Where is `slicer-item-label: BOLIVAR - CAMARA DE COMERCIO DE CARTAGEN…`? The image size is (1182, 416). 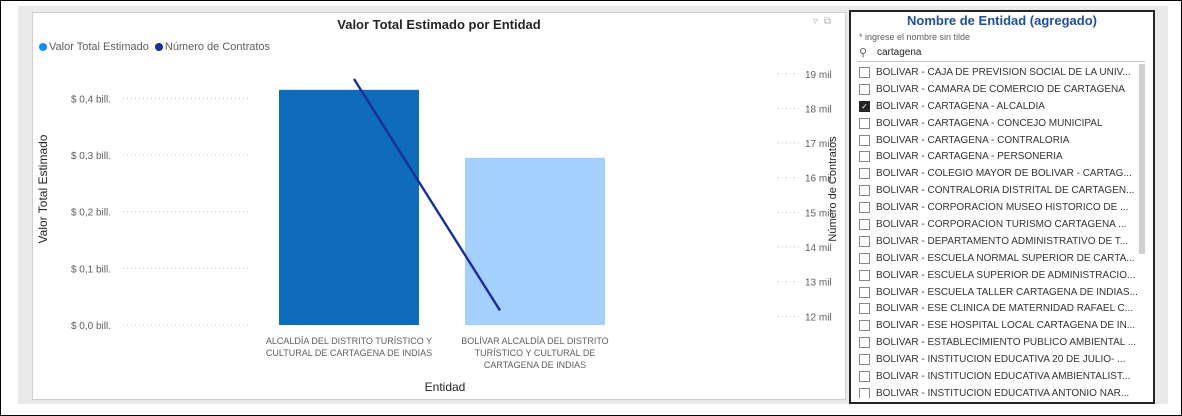
slicer-item-label: BOLIVAR - CAMARA DE COMERCIO DE CARTAGEN… is located at coordinates (1000, 89).